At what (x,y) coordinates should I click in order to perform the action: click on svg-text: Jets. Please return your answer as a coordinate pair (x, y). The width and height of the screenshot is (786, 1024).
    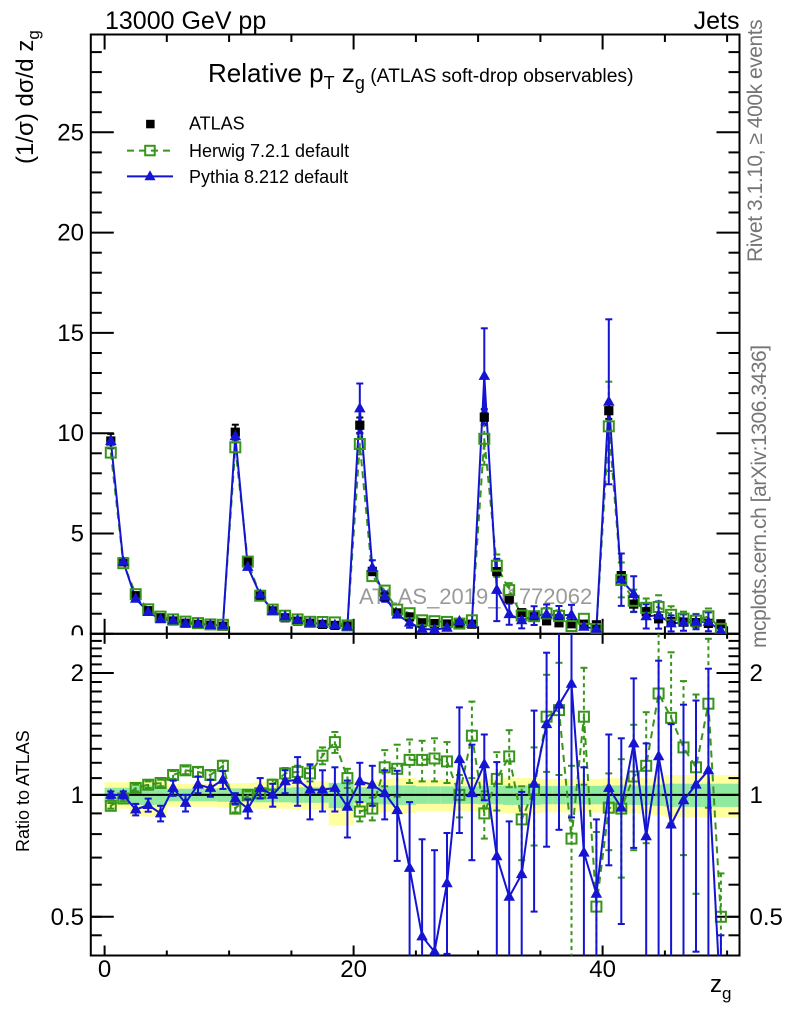
    Looking at the image, I should click on (717, 21).